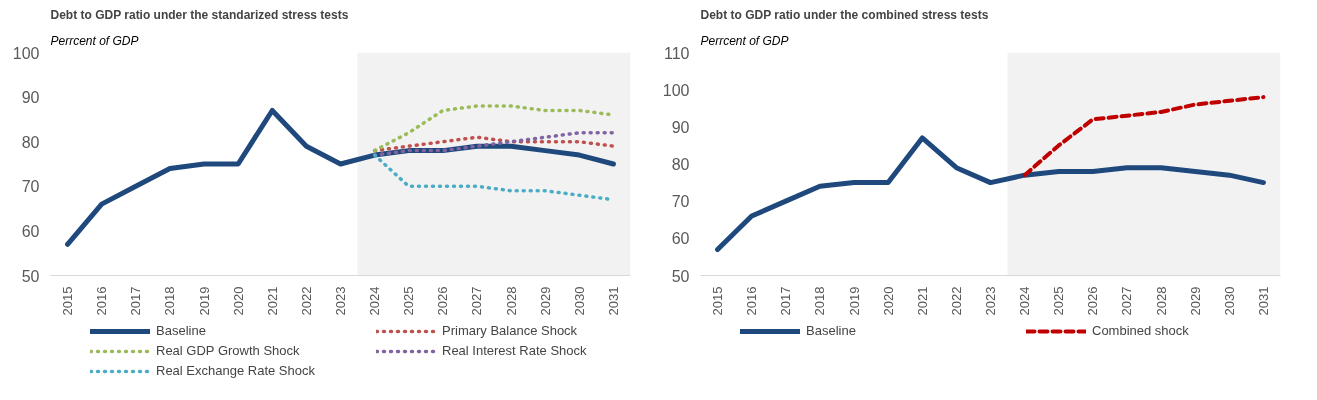 The width and height of the screenshot is (1317, 400). I want to click on chart-title: Debt to GDP ratio under the standarized stress tests, so click(199, 14).